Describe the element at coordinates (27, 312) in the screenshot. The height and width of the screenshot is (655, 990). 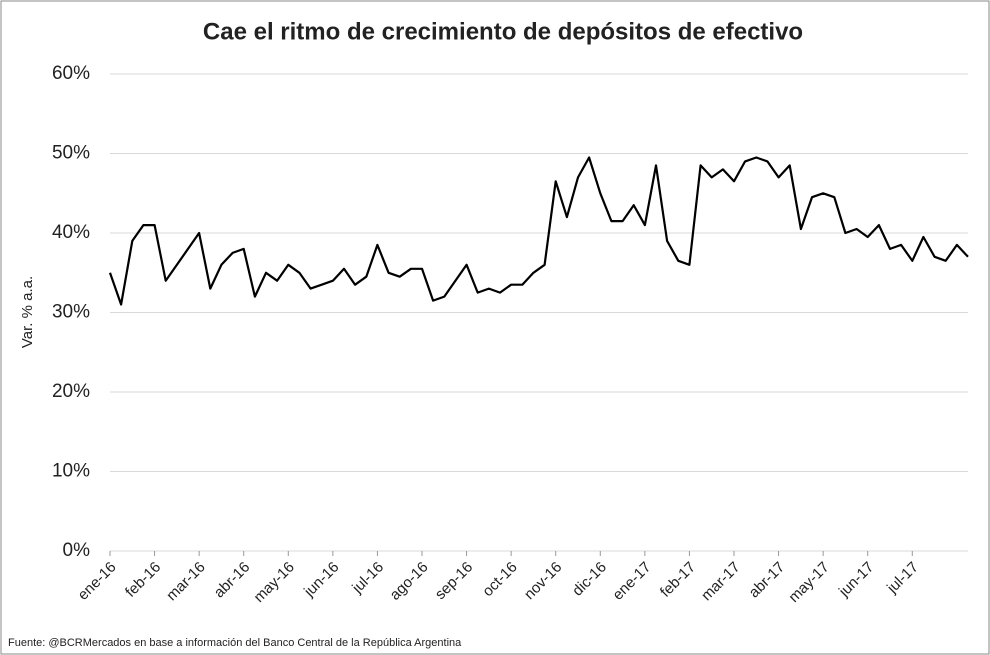
I see `y-axis-label: Var. % a.a.` at that location.